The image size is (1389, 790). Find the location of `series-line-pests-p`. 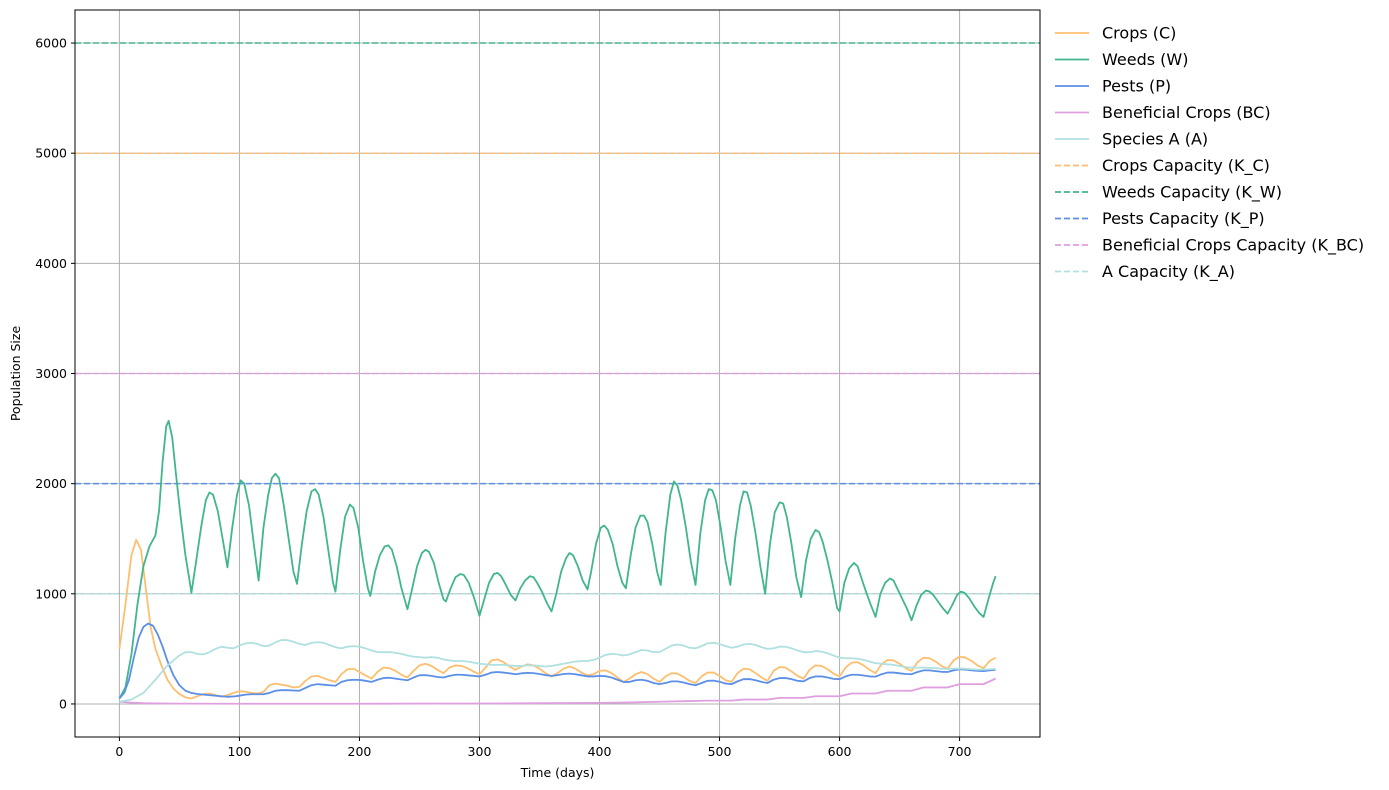

series-line-pests-p is located at coordinates (557, 661).